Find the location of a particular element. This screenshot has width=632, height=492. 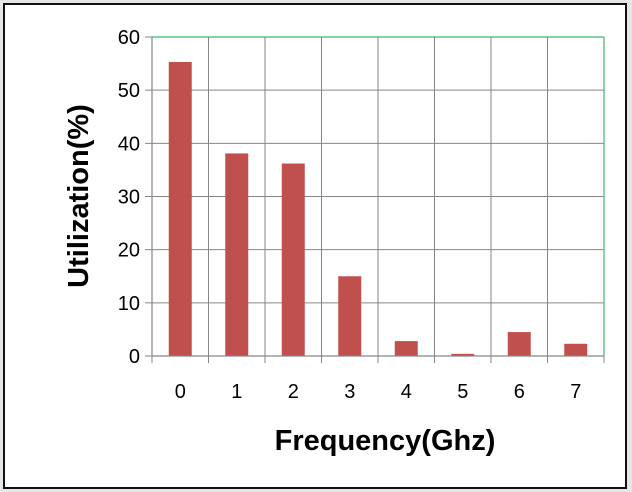

y-tick-label: 30 is located at coordinates (129, 198).